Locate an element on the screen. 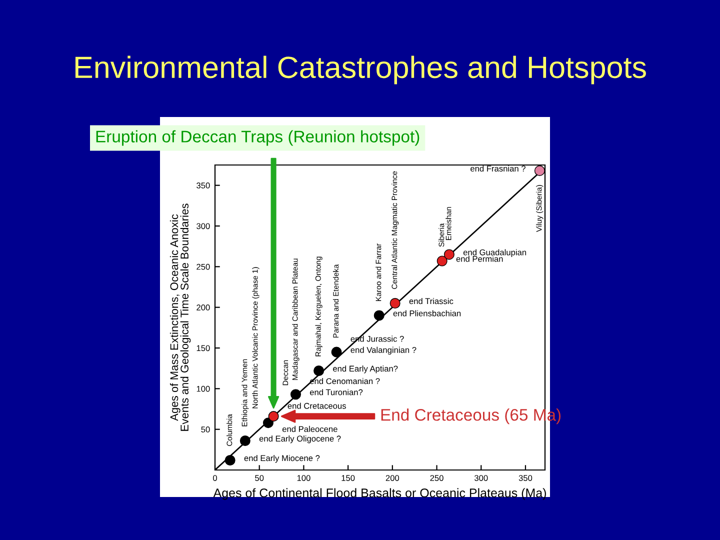 The image size is (720, 540). annotation: end Cretaceous is located at coordinates (317, 405).